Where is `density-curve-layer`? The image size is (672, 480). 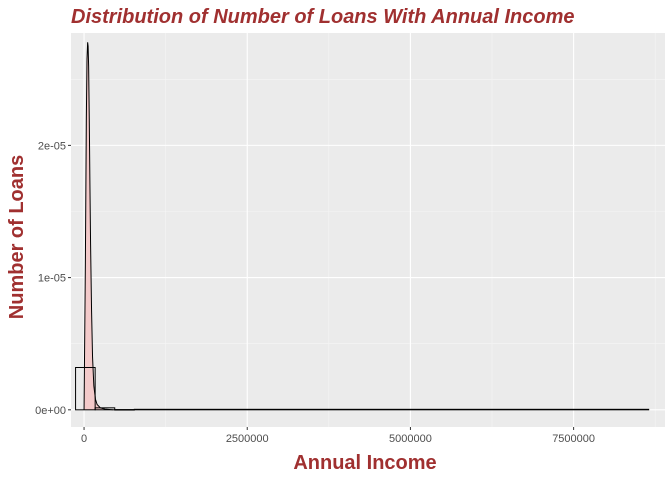
density-curve-layer is located at coordinates (98, 226).